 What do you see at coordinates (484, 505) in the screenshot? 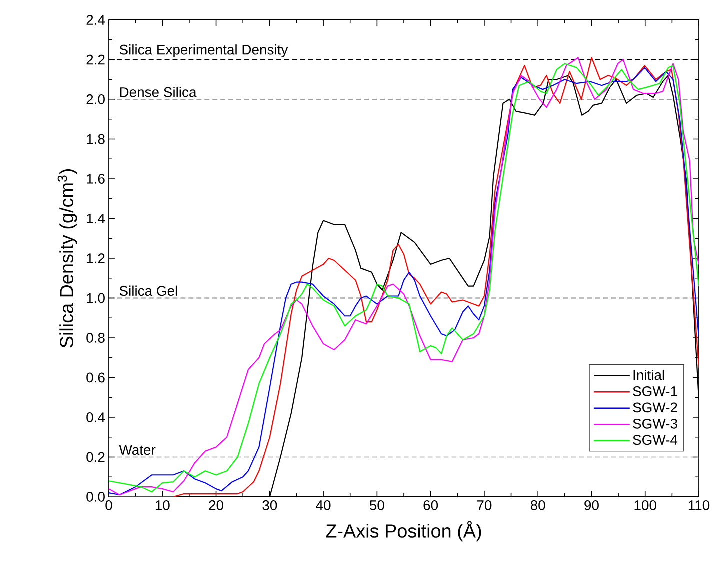
I see `x-tick-label: 70` at bounding box center [484, 505].